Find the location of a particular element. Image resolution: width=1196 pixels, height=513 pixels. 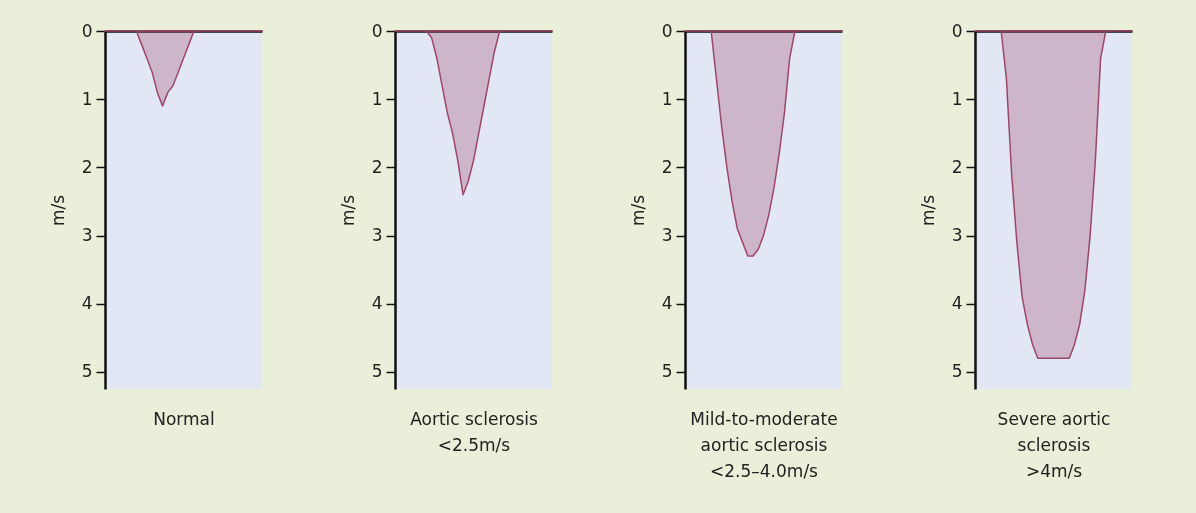

x-axis-title: Severe aortic sclerosis >4m/s is located at coordinates (1054, 444).